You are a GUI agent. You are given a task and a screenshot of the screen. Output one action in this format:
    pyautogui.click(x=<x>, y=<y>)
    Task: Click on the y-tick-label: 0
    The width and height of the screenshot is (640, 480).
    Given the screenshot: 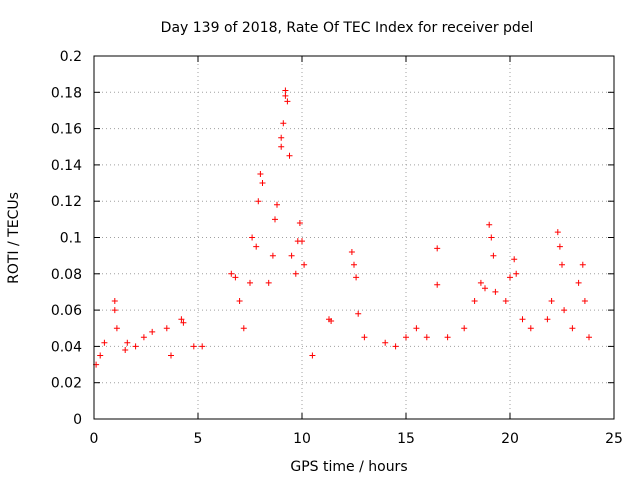 What is the action you would take?
    pyautogui.click(x=77, y=420)
    